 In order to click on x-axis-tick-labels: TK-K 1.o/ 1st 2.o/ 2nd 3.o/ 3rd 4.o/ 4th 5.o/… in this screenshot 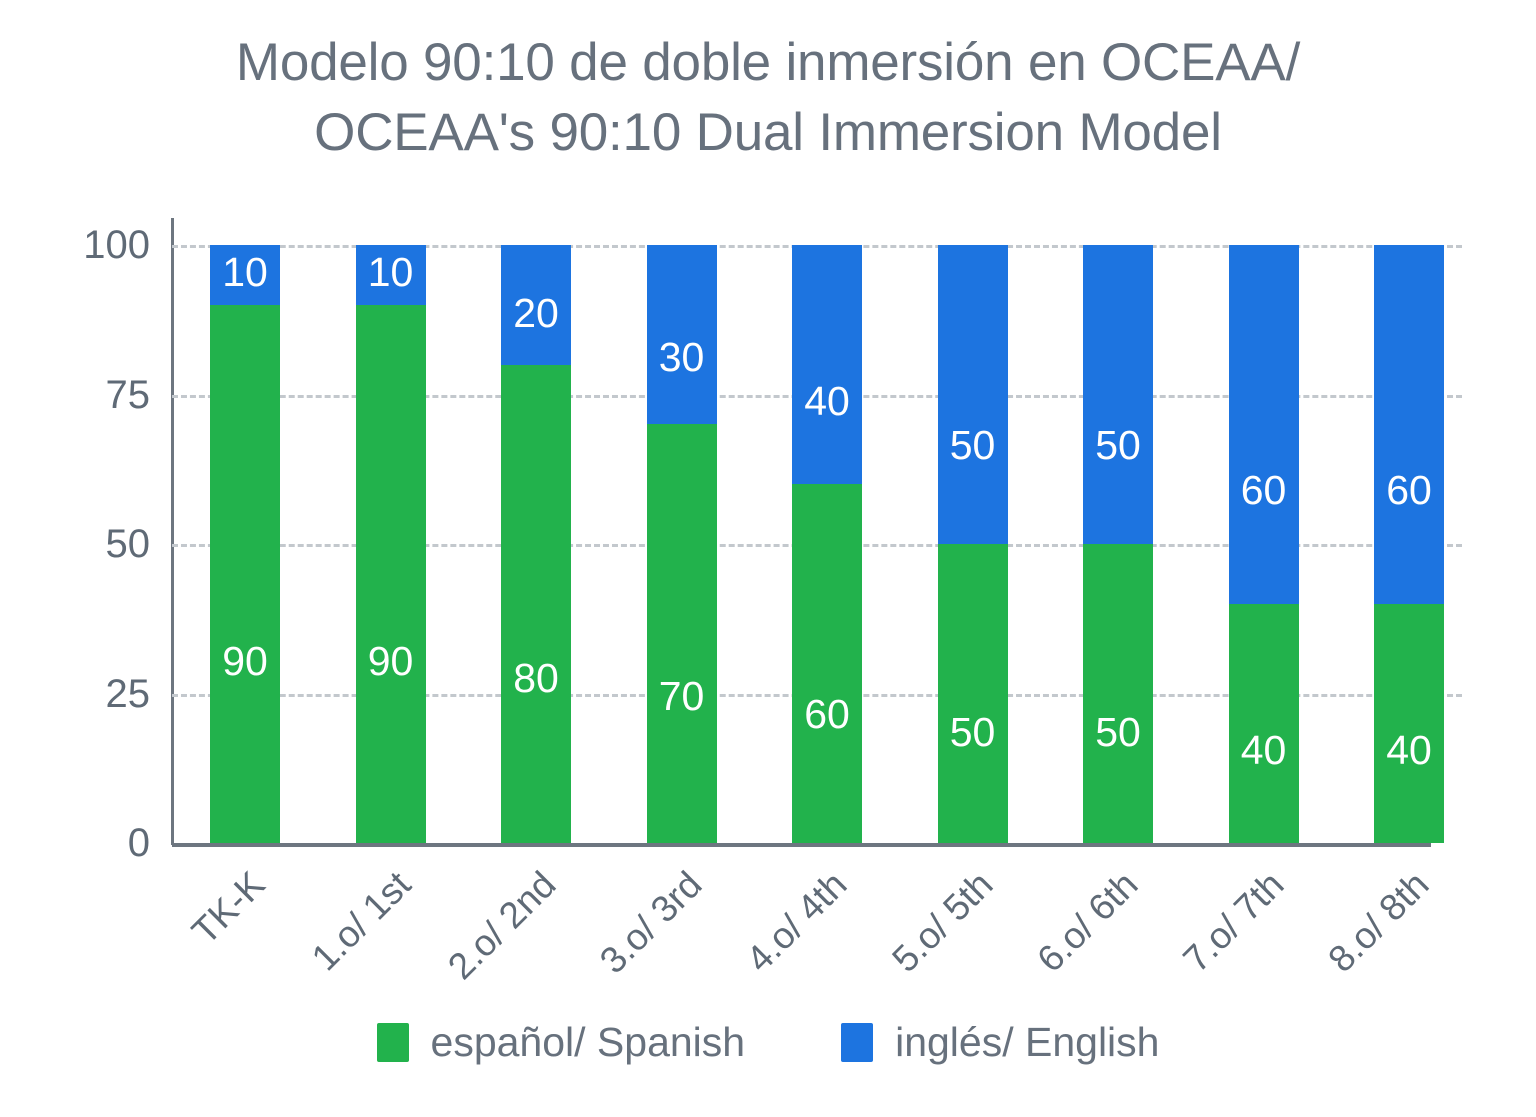, I will do `click(817, 933)`.